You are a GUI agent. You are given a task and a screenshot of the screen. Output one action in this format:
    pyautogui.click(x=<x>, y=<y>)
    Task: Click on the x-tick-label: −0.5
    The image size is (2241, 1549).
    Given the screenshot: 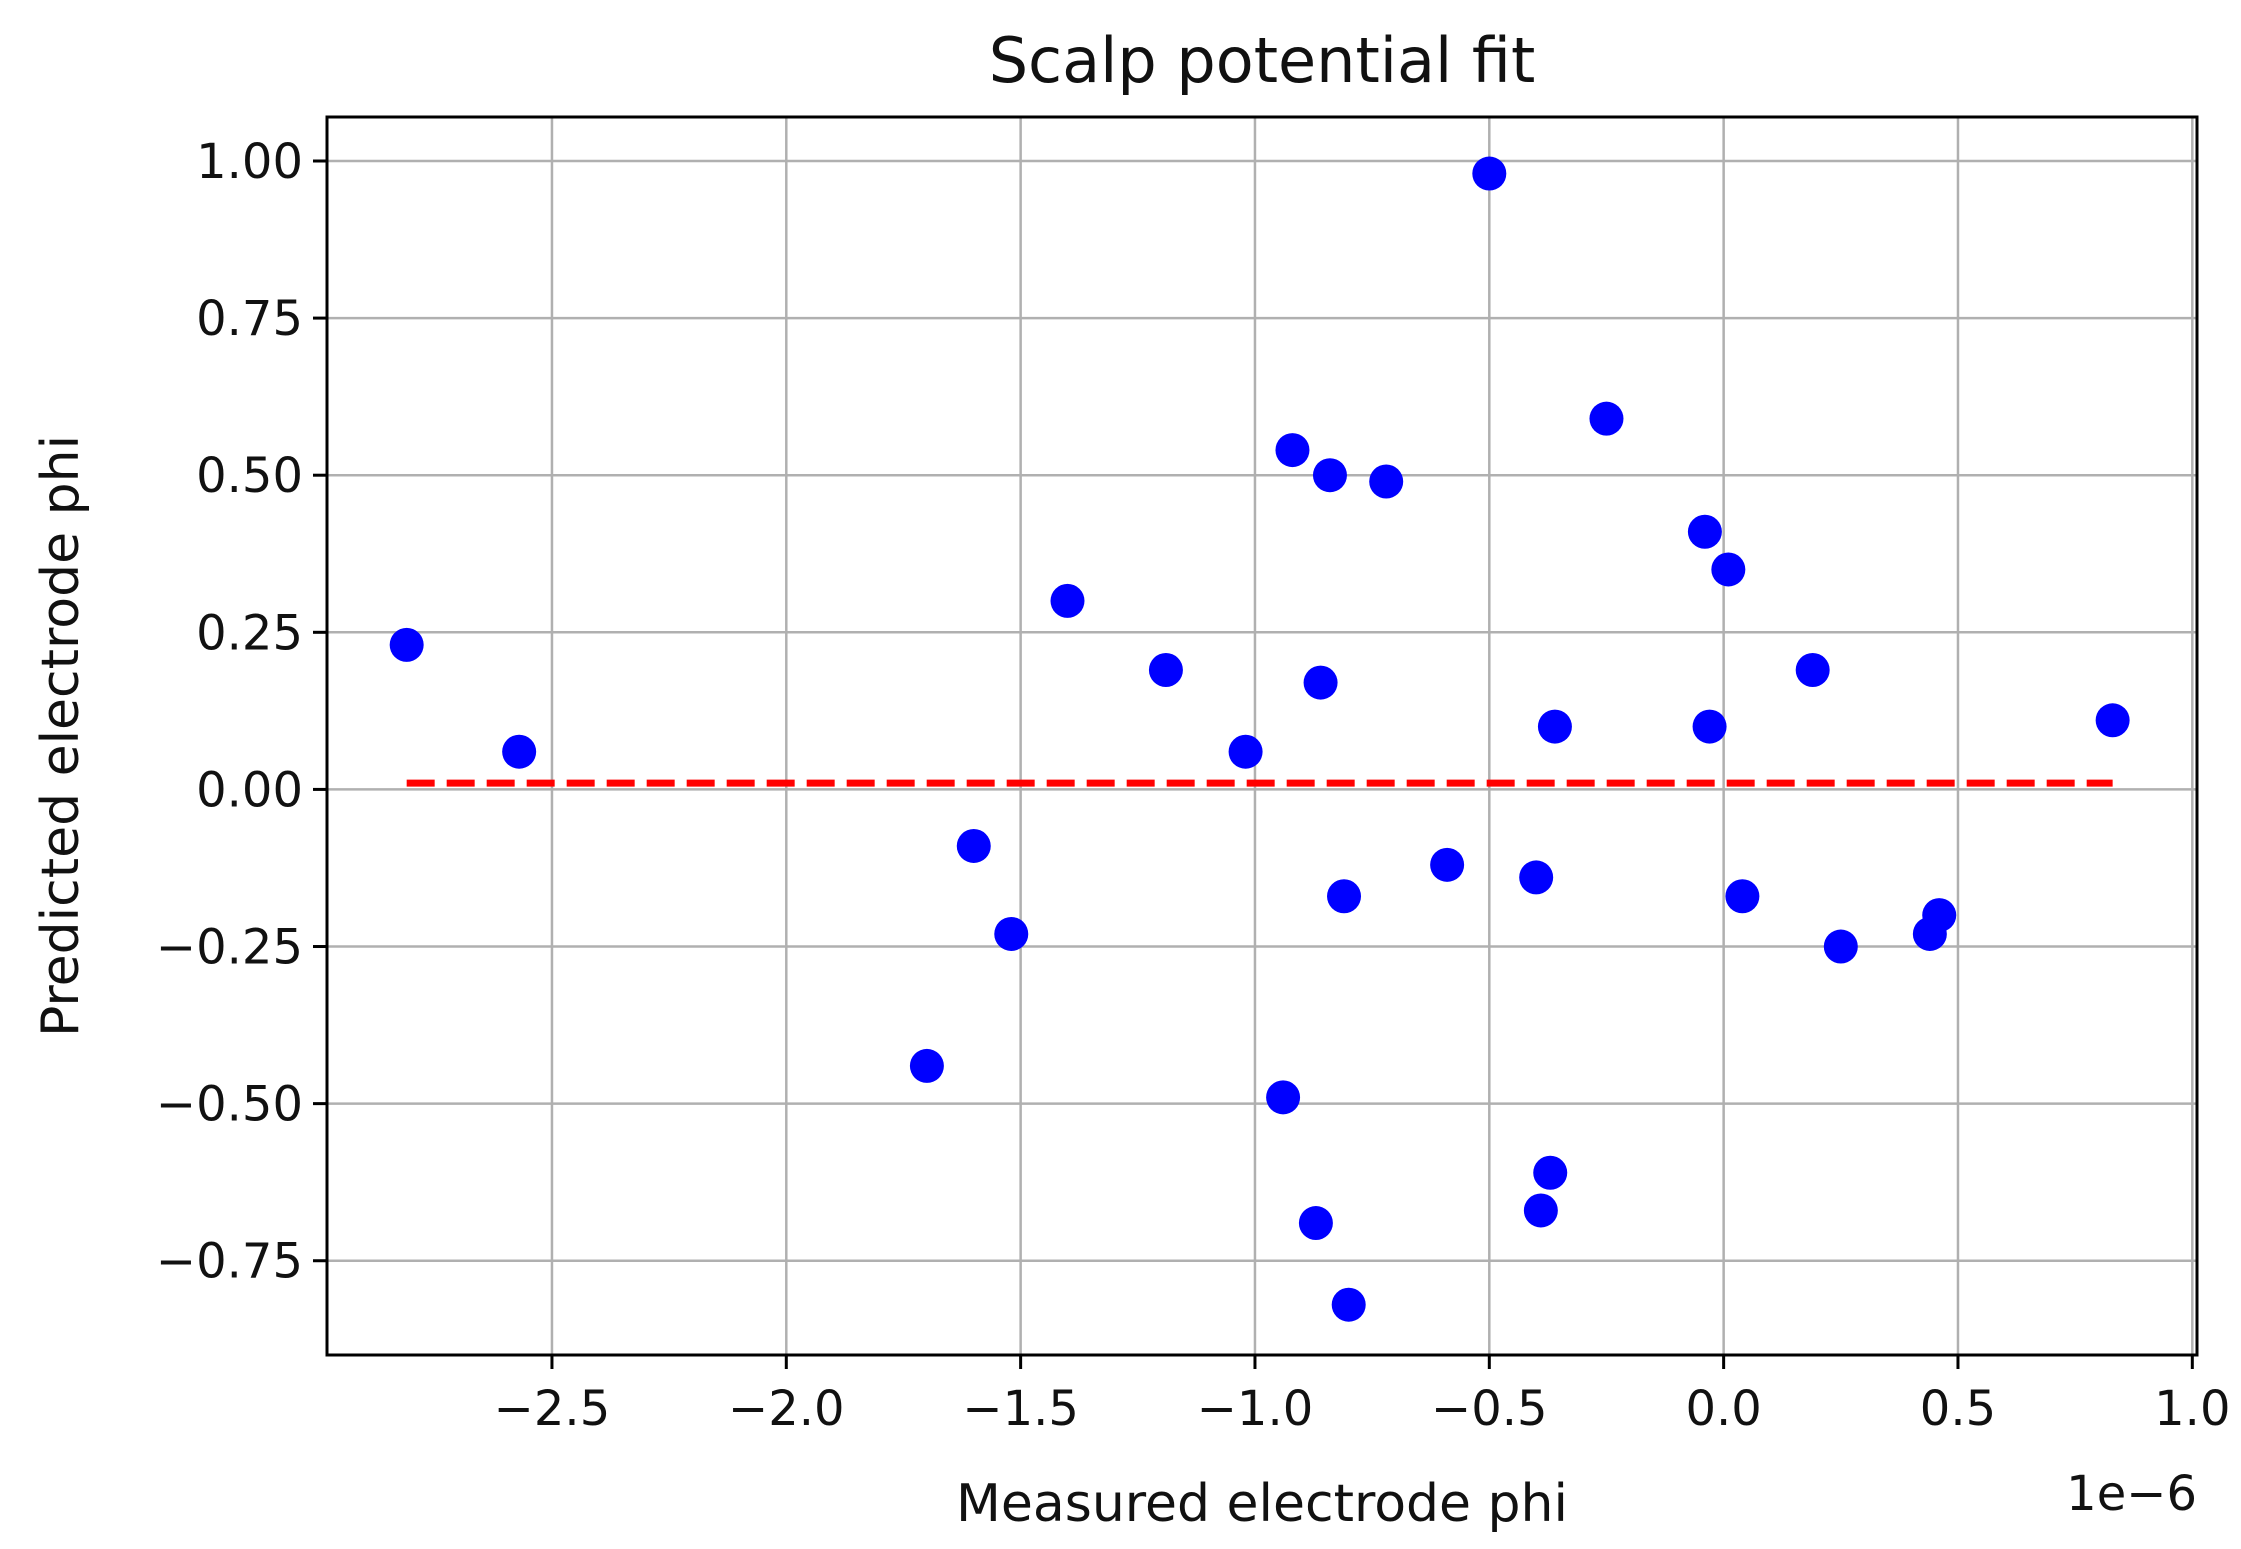 What is the action you would take?
    pyautogui.click(x=1489, y=1409)
    